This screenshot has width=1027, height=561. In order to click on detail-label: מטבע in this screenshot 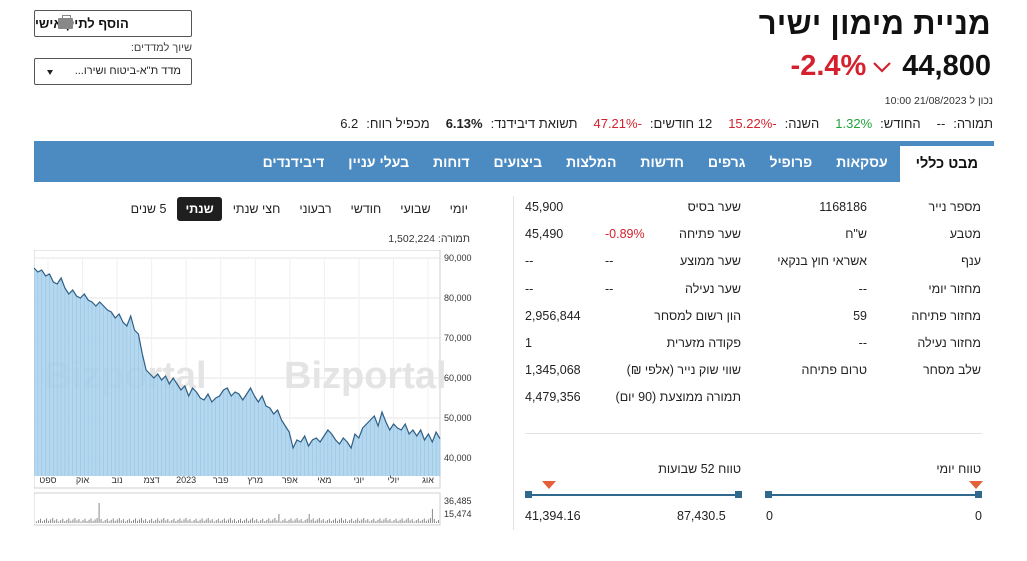, I will do `click(965, 234)`.